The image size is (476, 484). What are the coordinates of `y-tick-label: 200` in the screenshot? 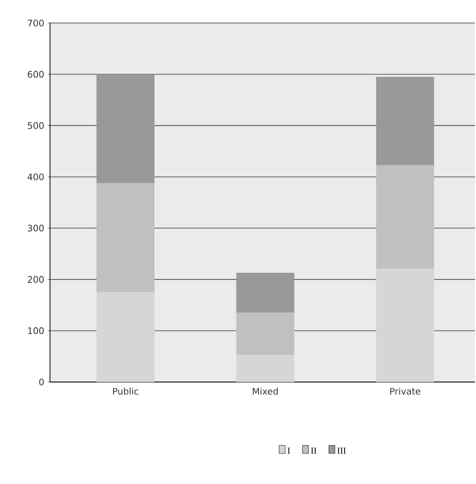 It's located at (36, 279).